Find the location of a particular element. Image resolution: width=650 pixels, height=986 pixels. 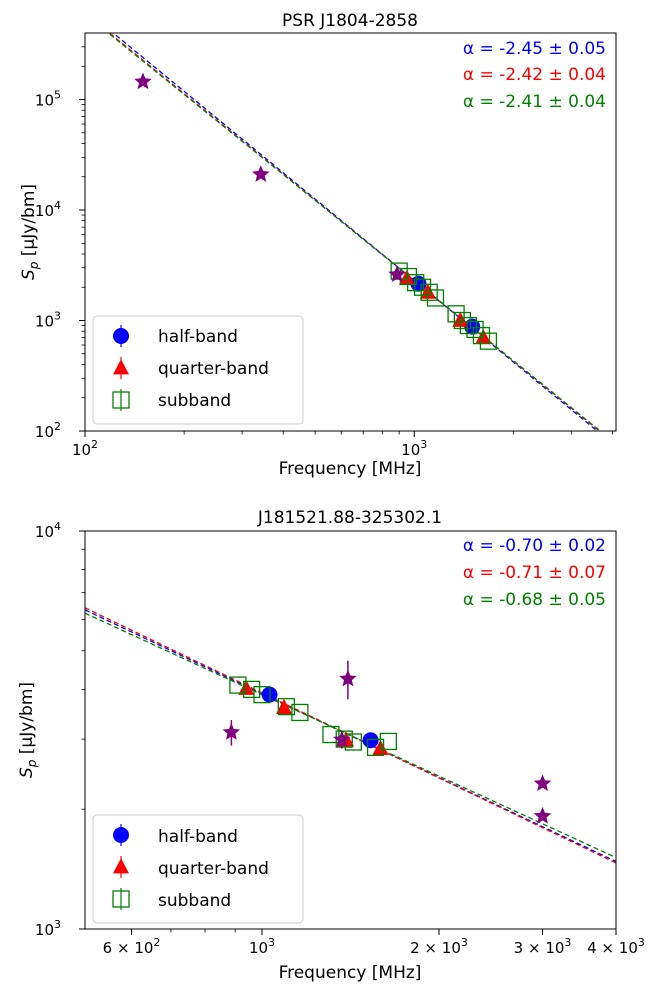

point-half-band is located at coordinates (370, 740).